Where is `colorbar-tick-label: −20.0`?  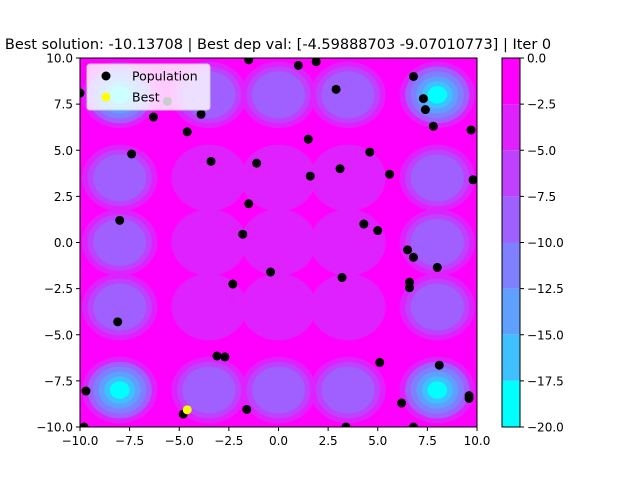 colorbar-tick-label: −20.0 is located at coordinates (545, 428).